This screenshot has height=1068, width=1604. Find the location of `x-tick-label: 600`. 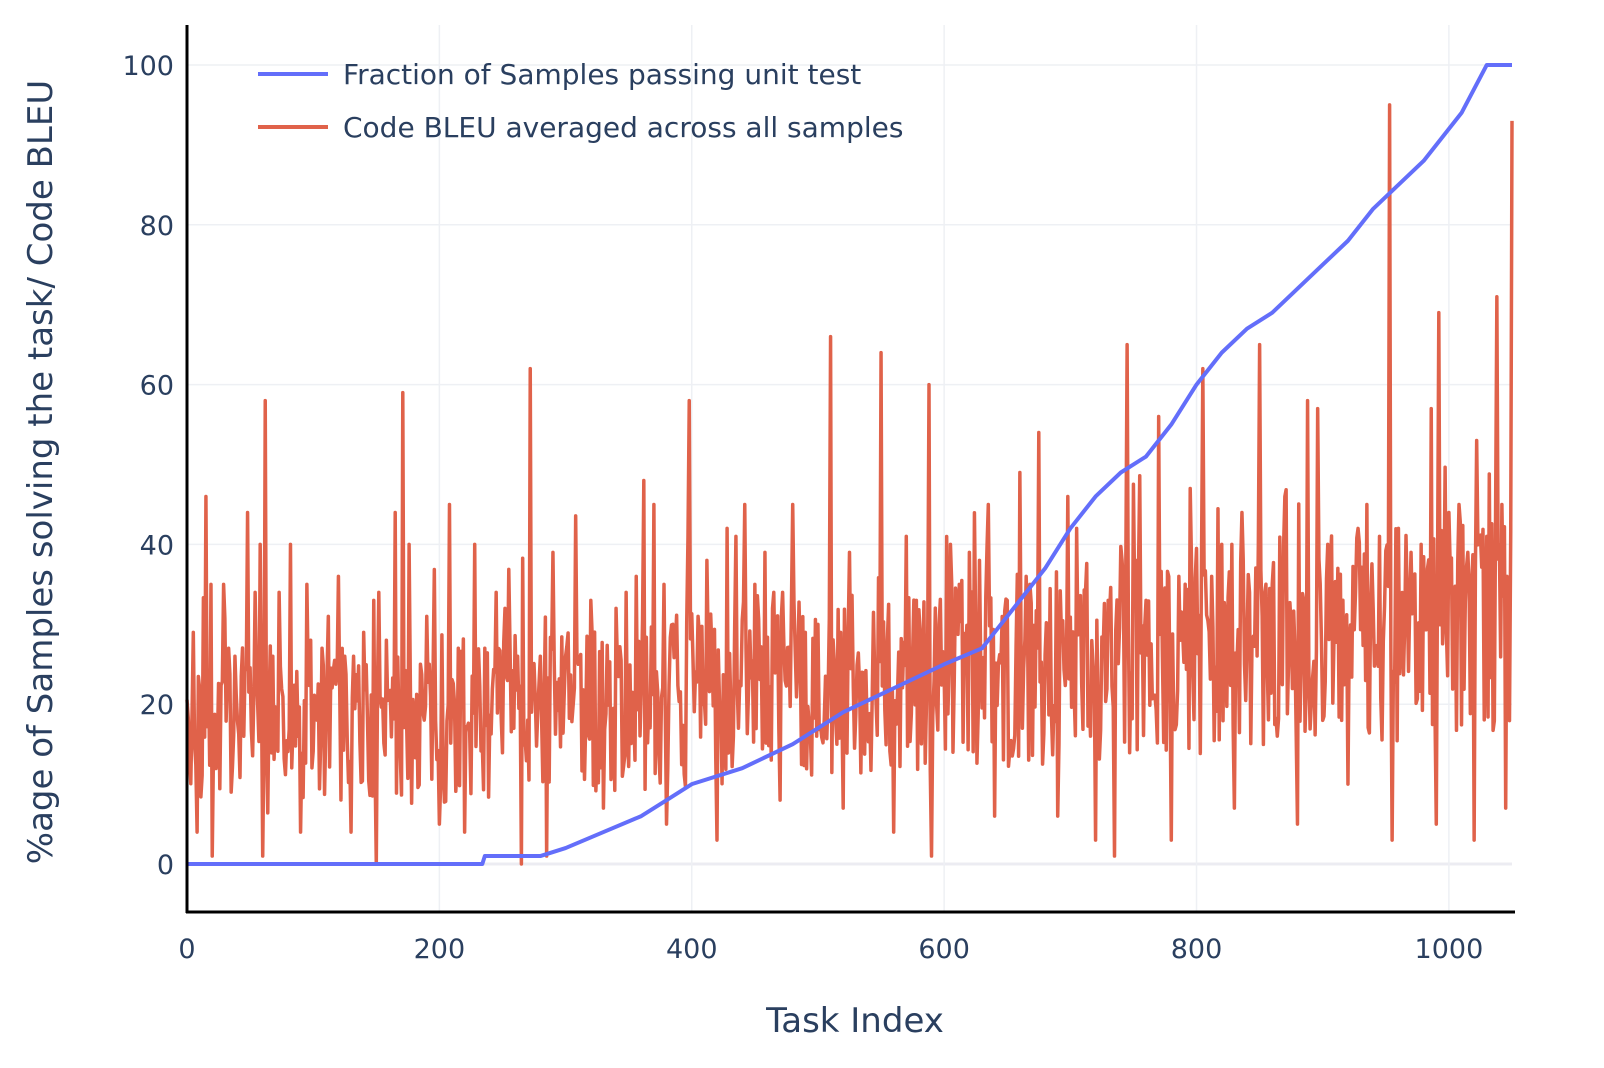

x-tick-label: 600 is located at coordinates (944, 949).